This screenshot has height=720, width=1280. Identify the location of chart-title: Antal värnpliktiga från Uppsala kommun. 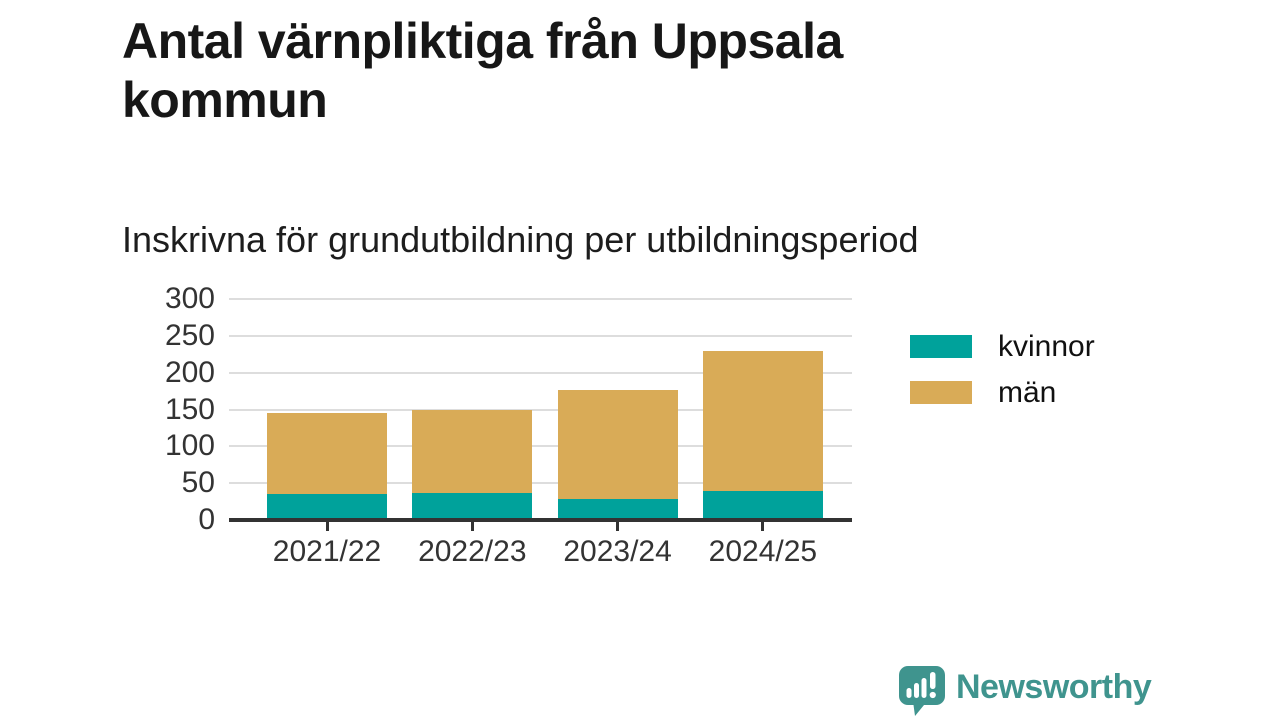
(482, 70).